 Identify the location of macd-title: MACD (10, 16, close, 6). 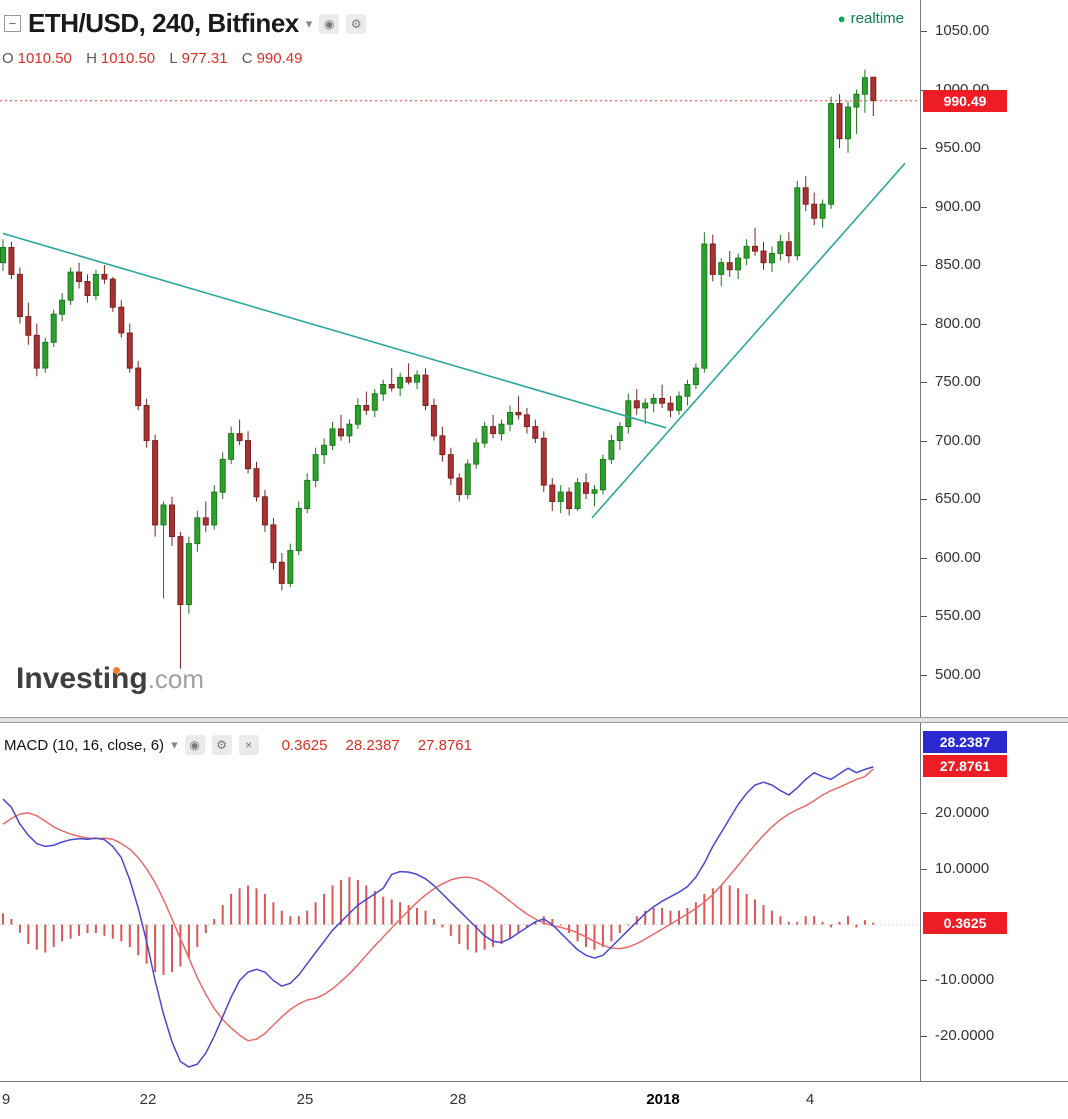
(84, 745).